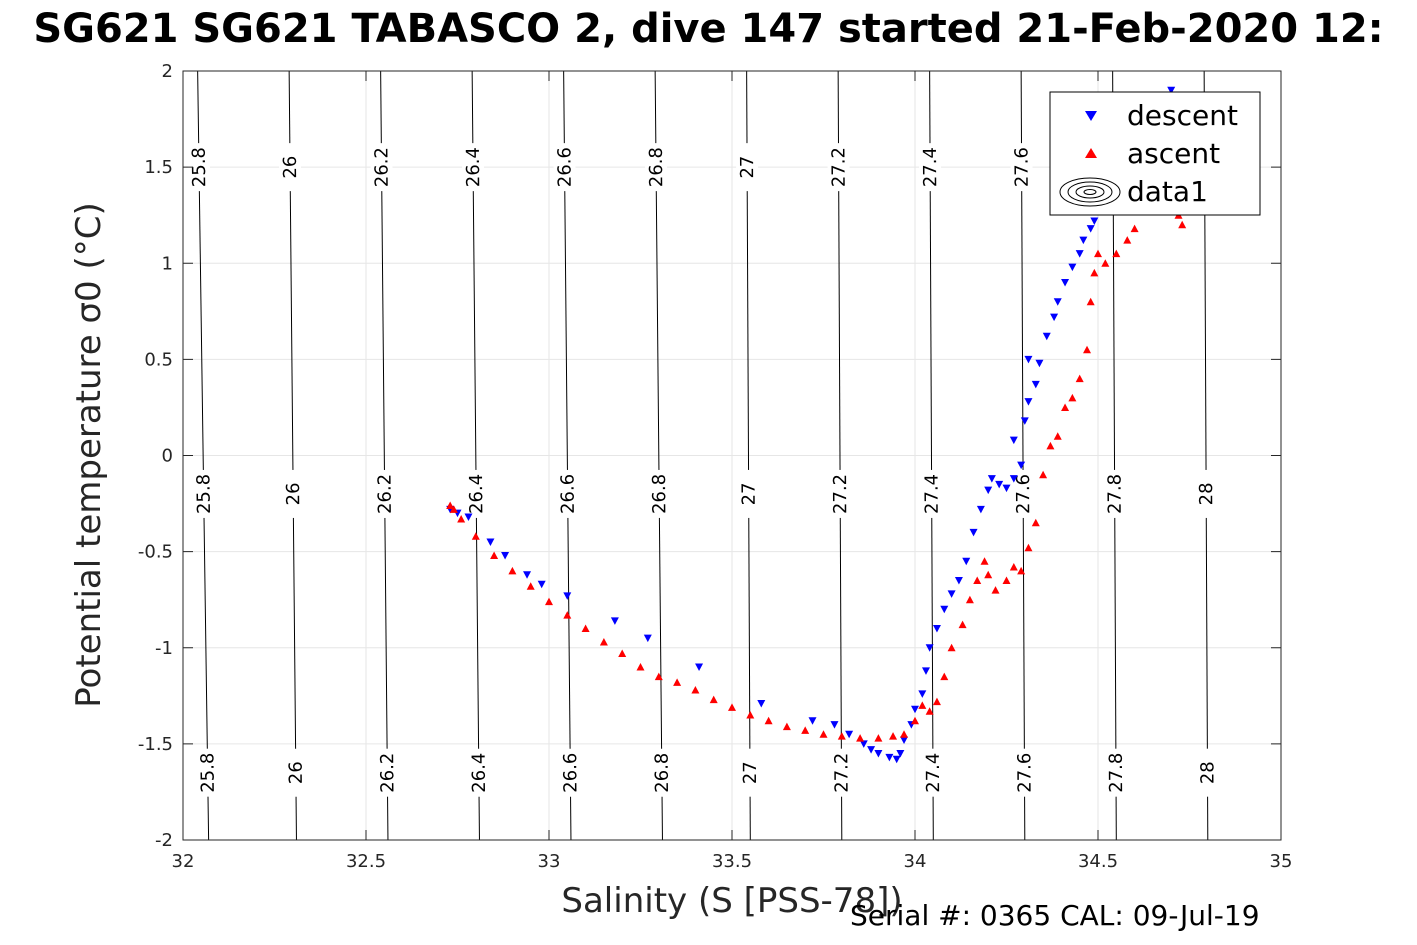 Image resolution: width=1417 pixels, height=945 pixels. I want to click on y-axis-label: Potential temperature σ0 (°C), so click(89, 455).